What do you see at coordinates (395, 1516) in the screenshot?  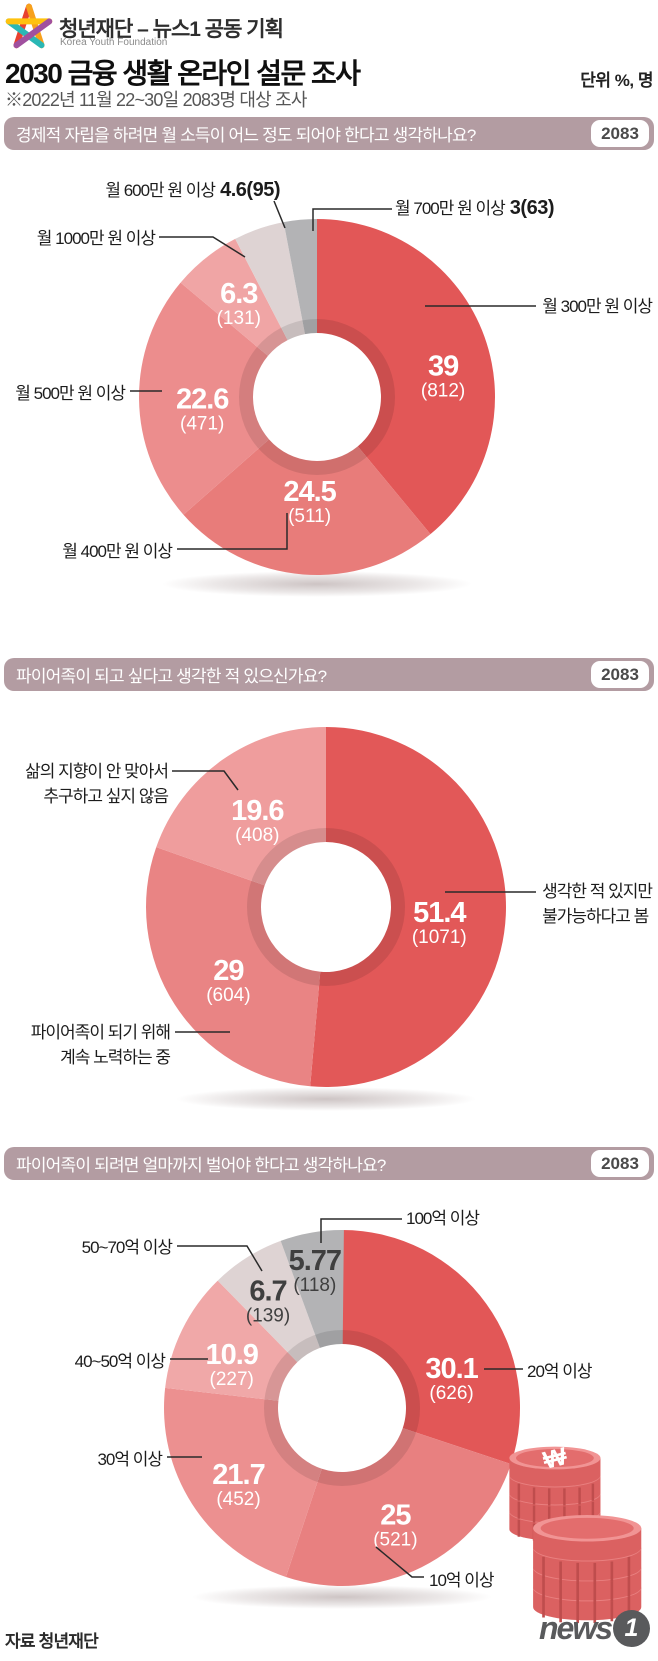 I see `slice-value-label: 25` at bounding box center [395, 1516].